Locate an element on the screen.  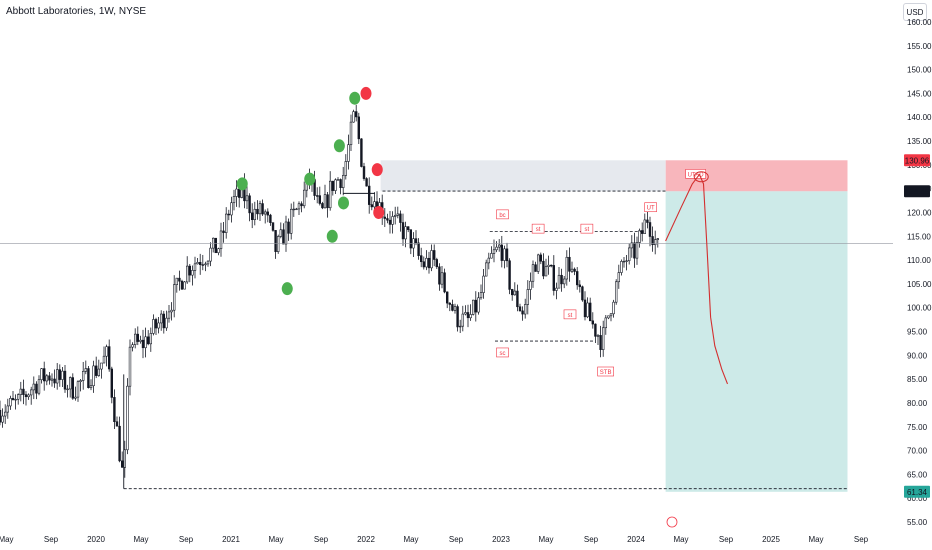
wyckoff-label-text: STB is located at coordinates (606, 373).